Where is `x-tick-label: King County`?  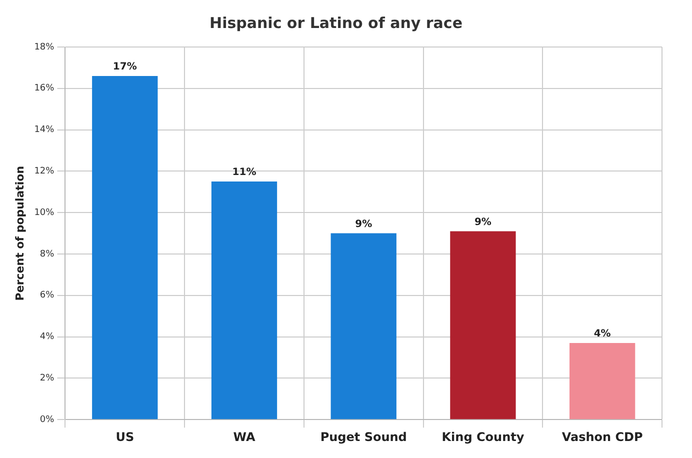 x-tick-label: King County is located at coordinates (483, 437).